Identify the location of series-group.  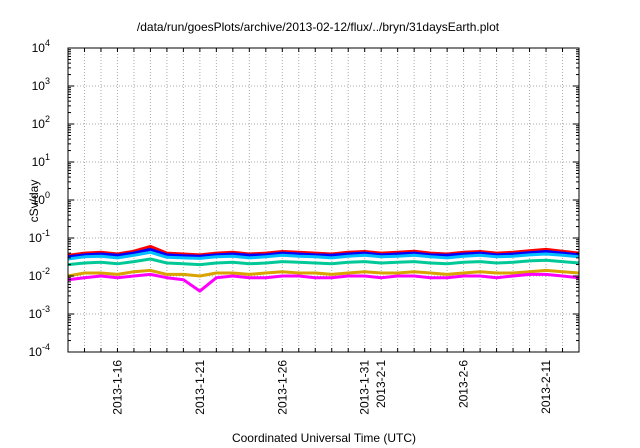
(323, 268).